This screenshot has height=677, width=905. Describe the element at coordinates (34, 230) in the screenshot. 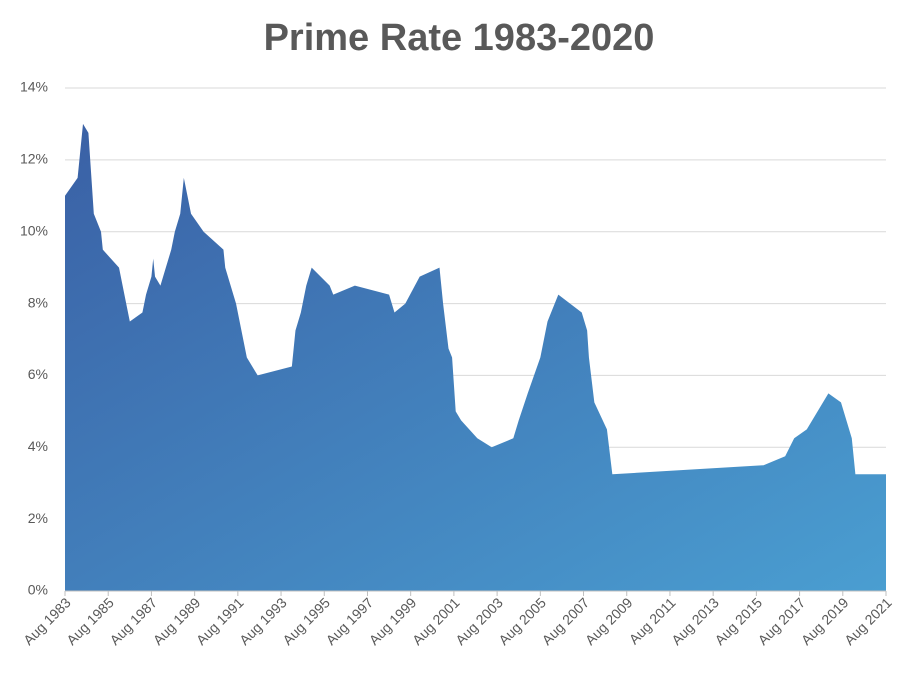

I see `y-tick-label: 10%` at that location.